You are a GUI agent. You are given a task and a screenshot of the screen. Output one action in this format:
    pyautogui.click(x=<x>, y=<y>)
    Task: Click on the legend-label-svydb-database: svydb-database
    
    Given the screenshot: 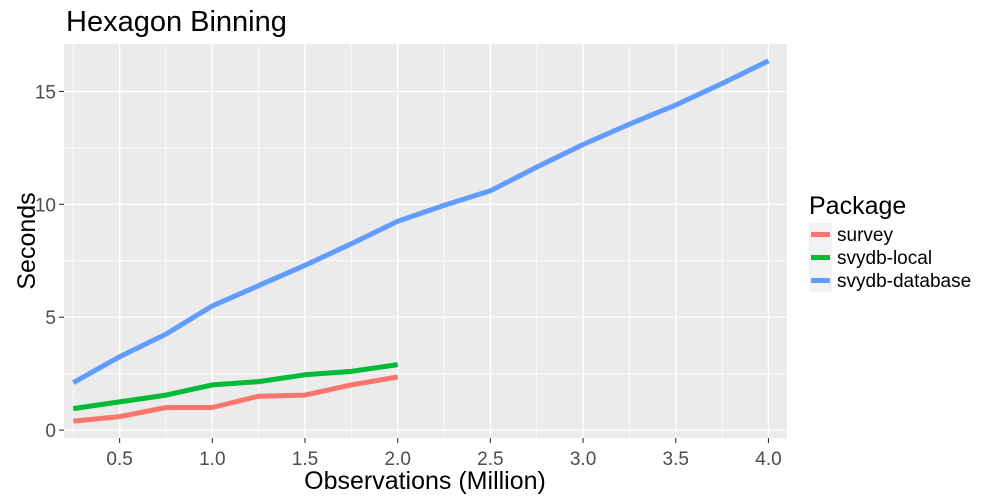 What is the action you would take?
    pyautogui.click(x=904, y=281)
    